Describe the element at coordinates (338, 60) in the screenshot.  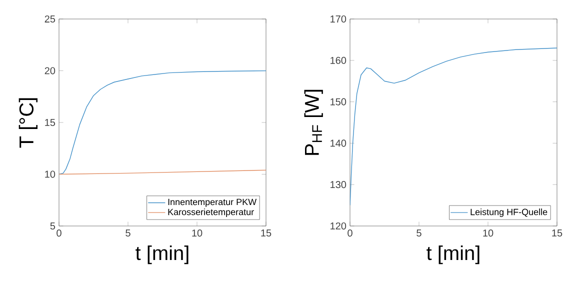
I see `y-tick-label: 160` at that location.